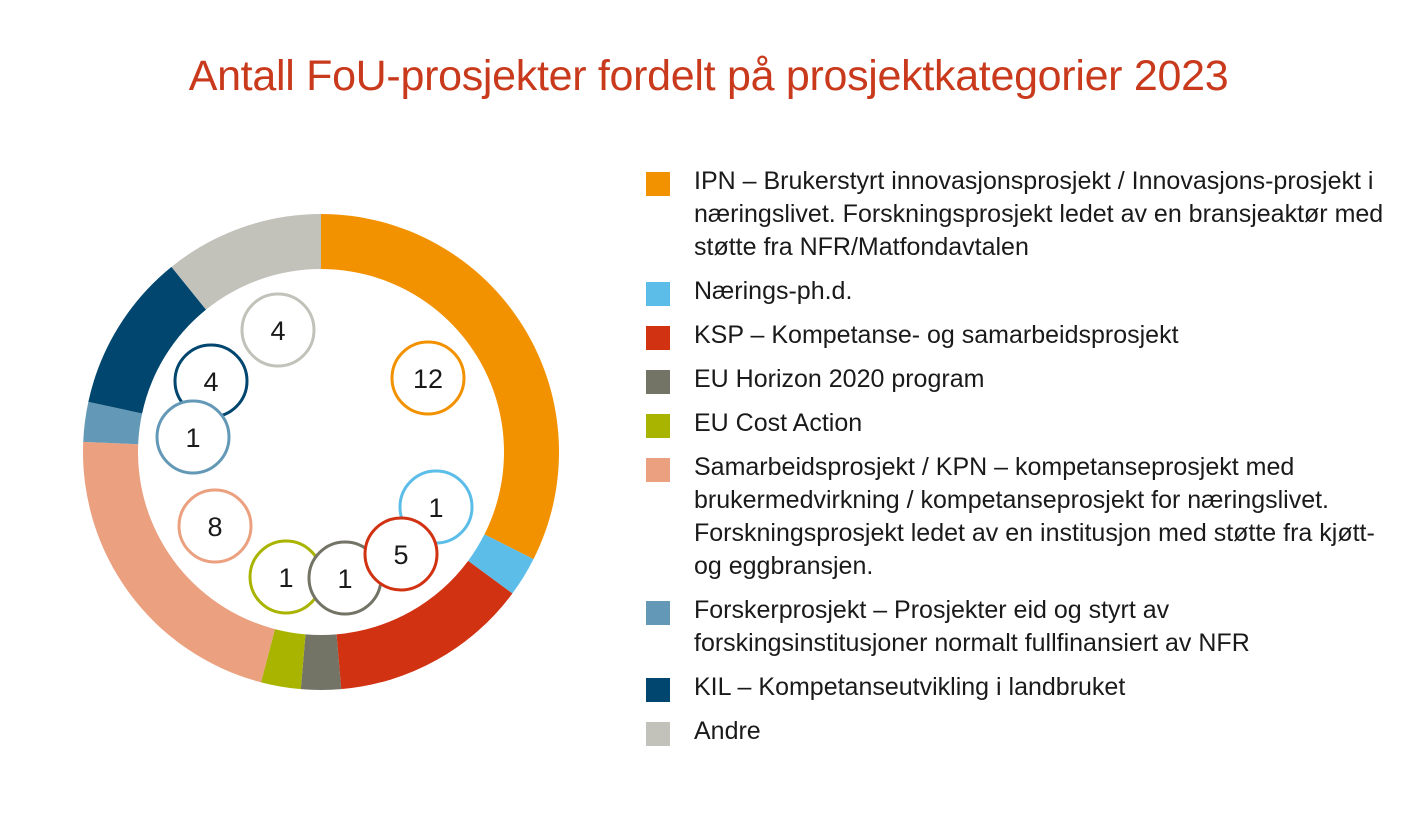 The width and height of the screenshot is (1417, 827). I want to click on value-label: 12, so click(428, 379).